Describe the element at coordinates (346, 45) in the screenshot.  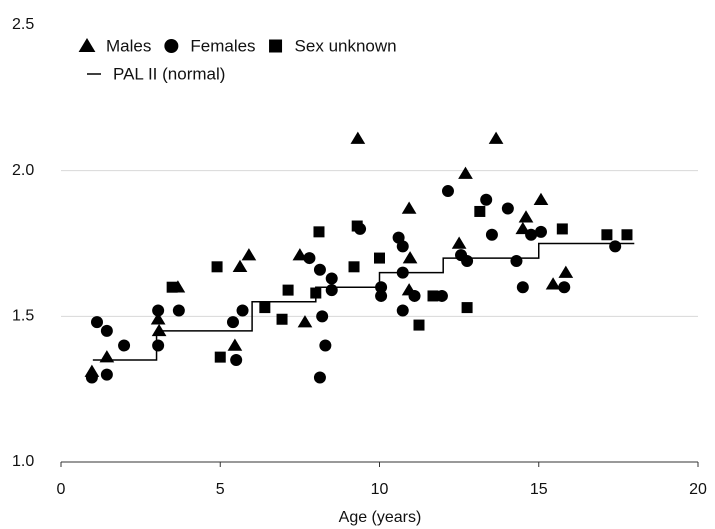
I see `legend-label: Sex unknown` at that location.